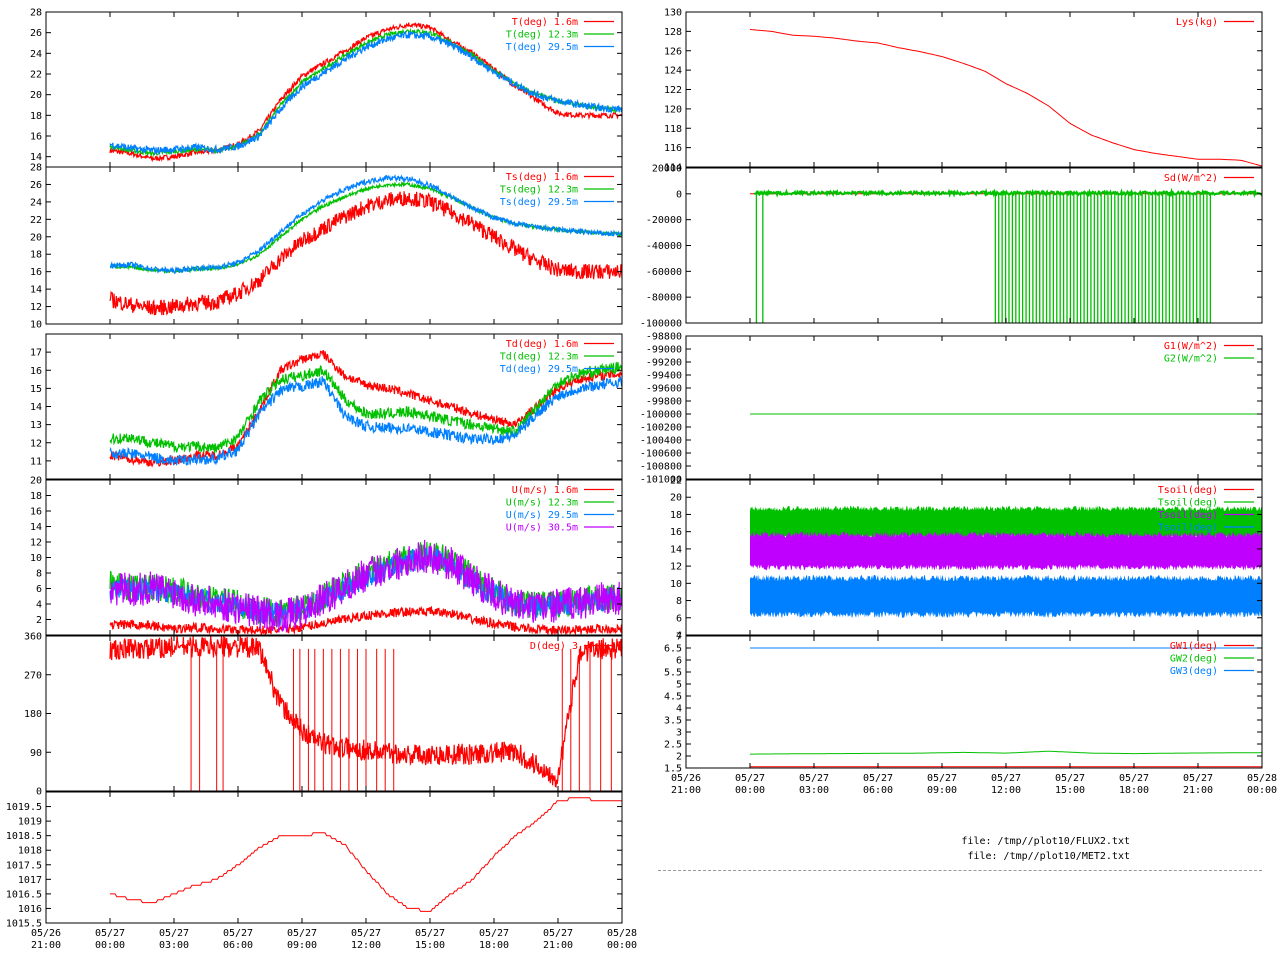  Describe the element at coordinates (1006, 551) in the screenshot. I see `band-magenta` at that location.